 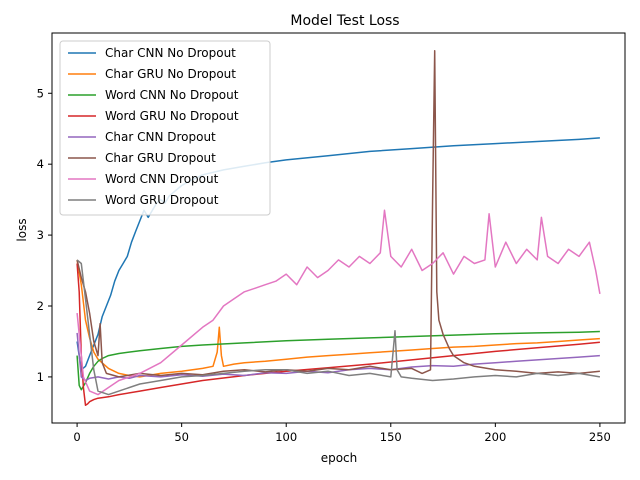 What do you see at coordinates (40, 164) in the screenshot?
I see `y-tick-label: 4` at bounding box center [40, 164].